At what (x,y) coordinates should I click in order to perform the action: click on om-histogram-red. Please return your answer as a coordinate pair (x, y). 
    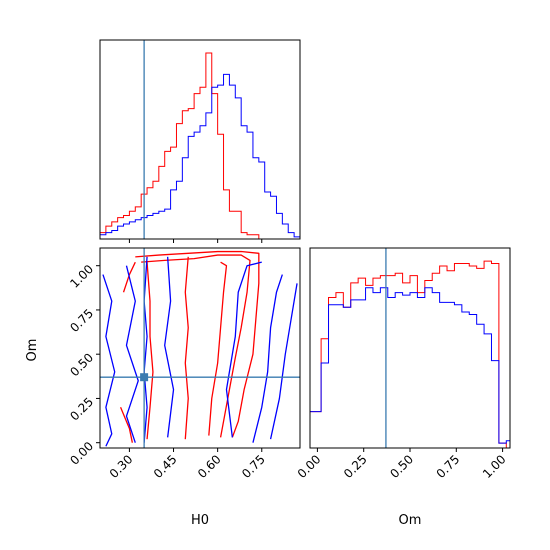
    Looking at the image, I should click on (410, 354).